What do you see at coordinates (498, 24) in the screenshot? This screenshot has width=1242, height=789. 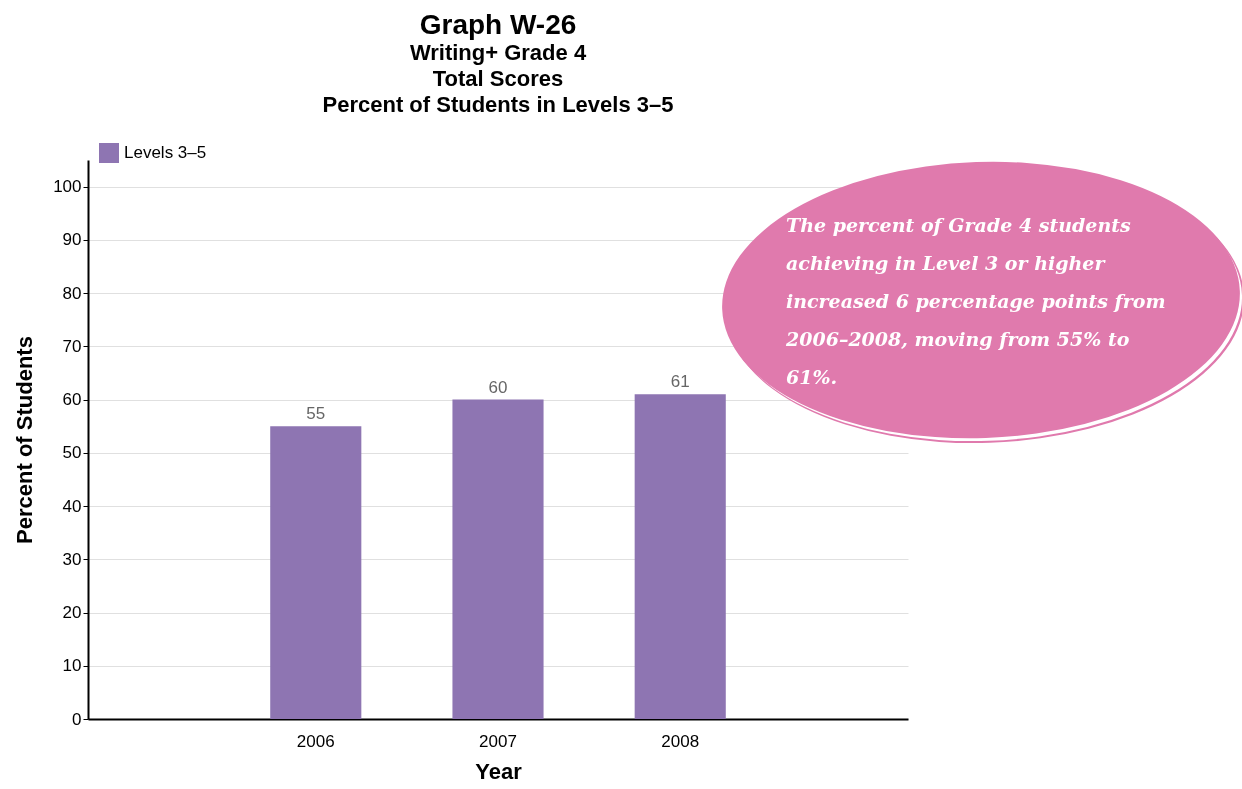 I see `chart-title: Graph W-26` at bounding box center [498, 24].